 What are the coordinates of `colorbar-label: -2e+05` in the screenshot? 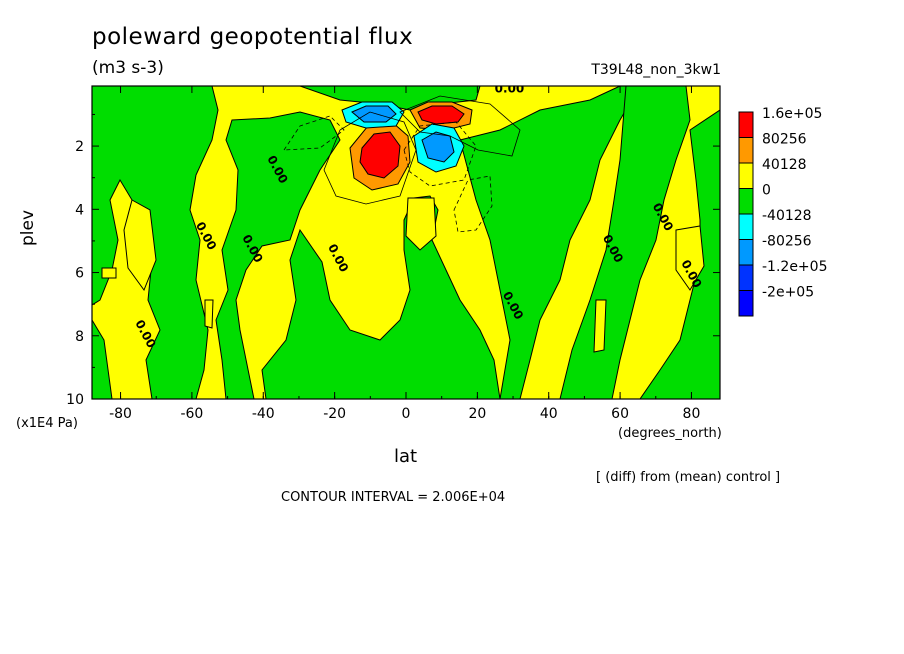 It's located at (788, 293).